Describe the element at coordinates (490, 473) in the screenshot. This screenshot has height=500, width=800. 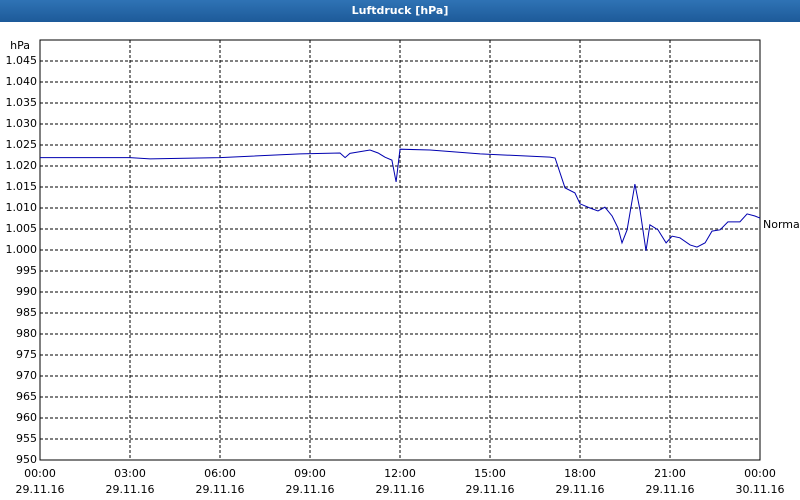
I see `x-tick-label: 15:00` at that location.